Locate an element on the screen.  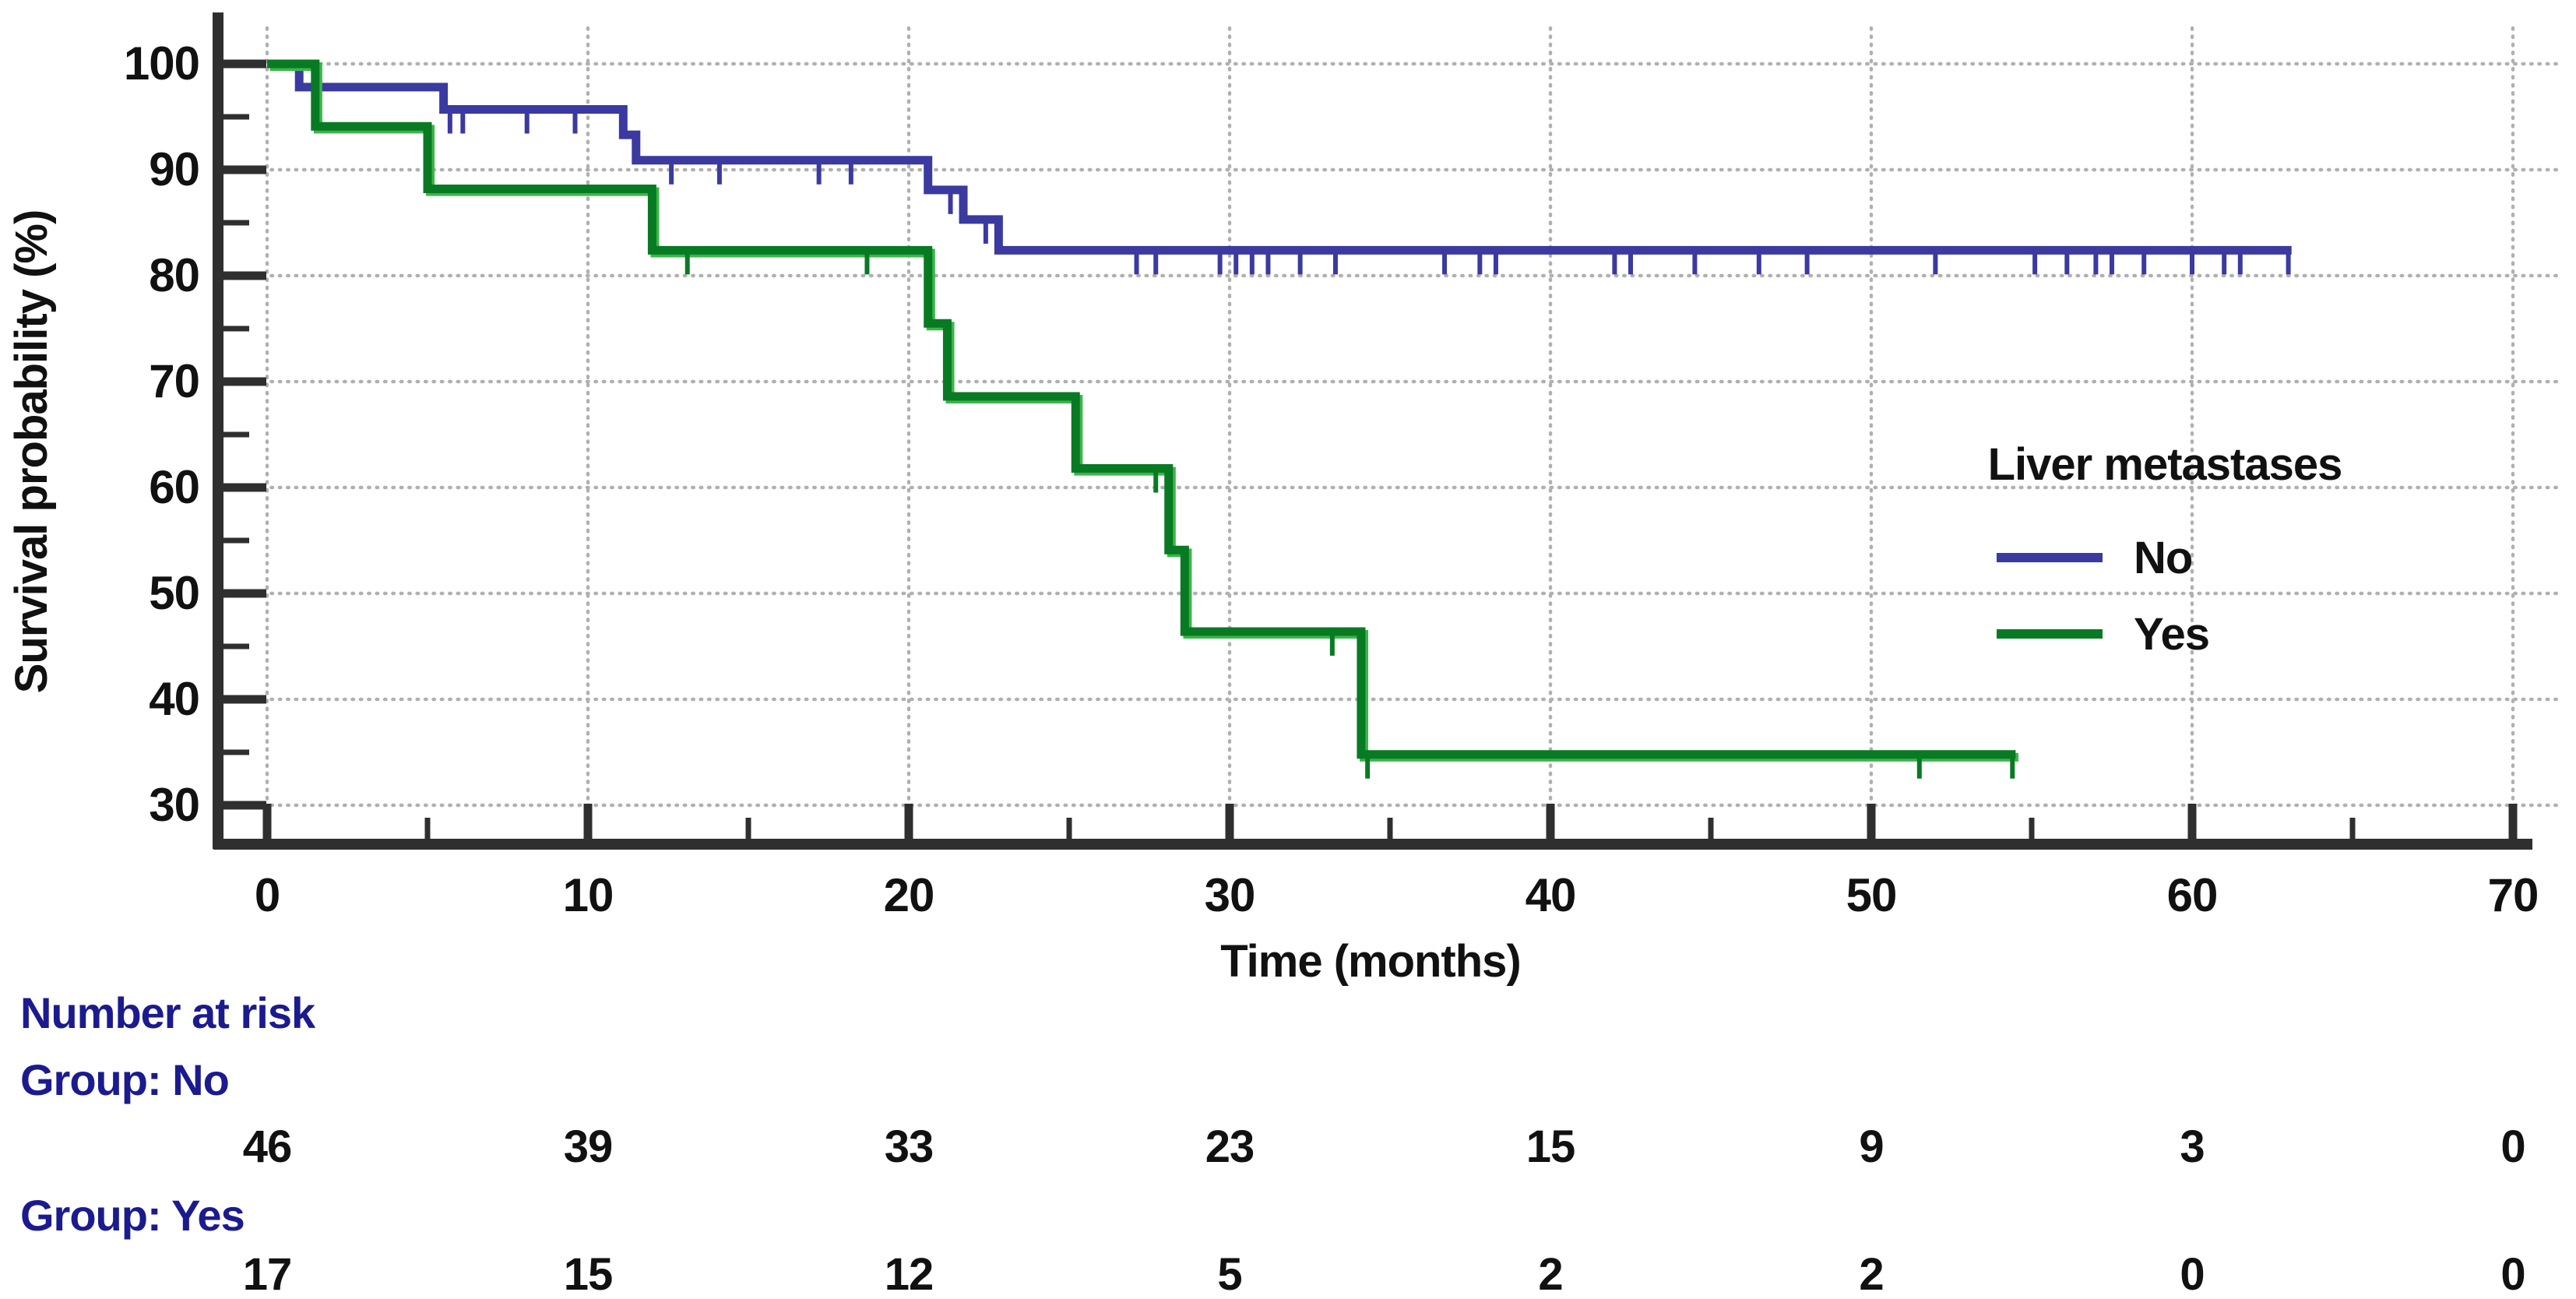
risk-count: 23 is located at coordinates (1230, 1147).